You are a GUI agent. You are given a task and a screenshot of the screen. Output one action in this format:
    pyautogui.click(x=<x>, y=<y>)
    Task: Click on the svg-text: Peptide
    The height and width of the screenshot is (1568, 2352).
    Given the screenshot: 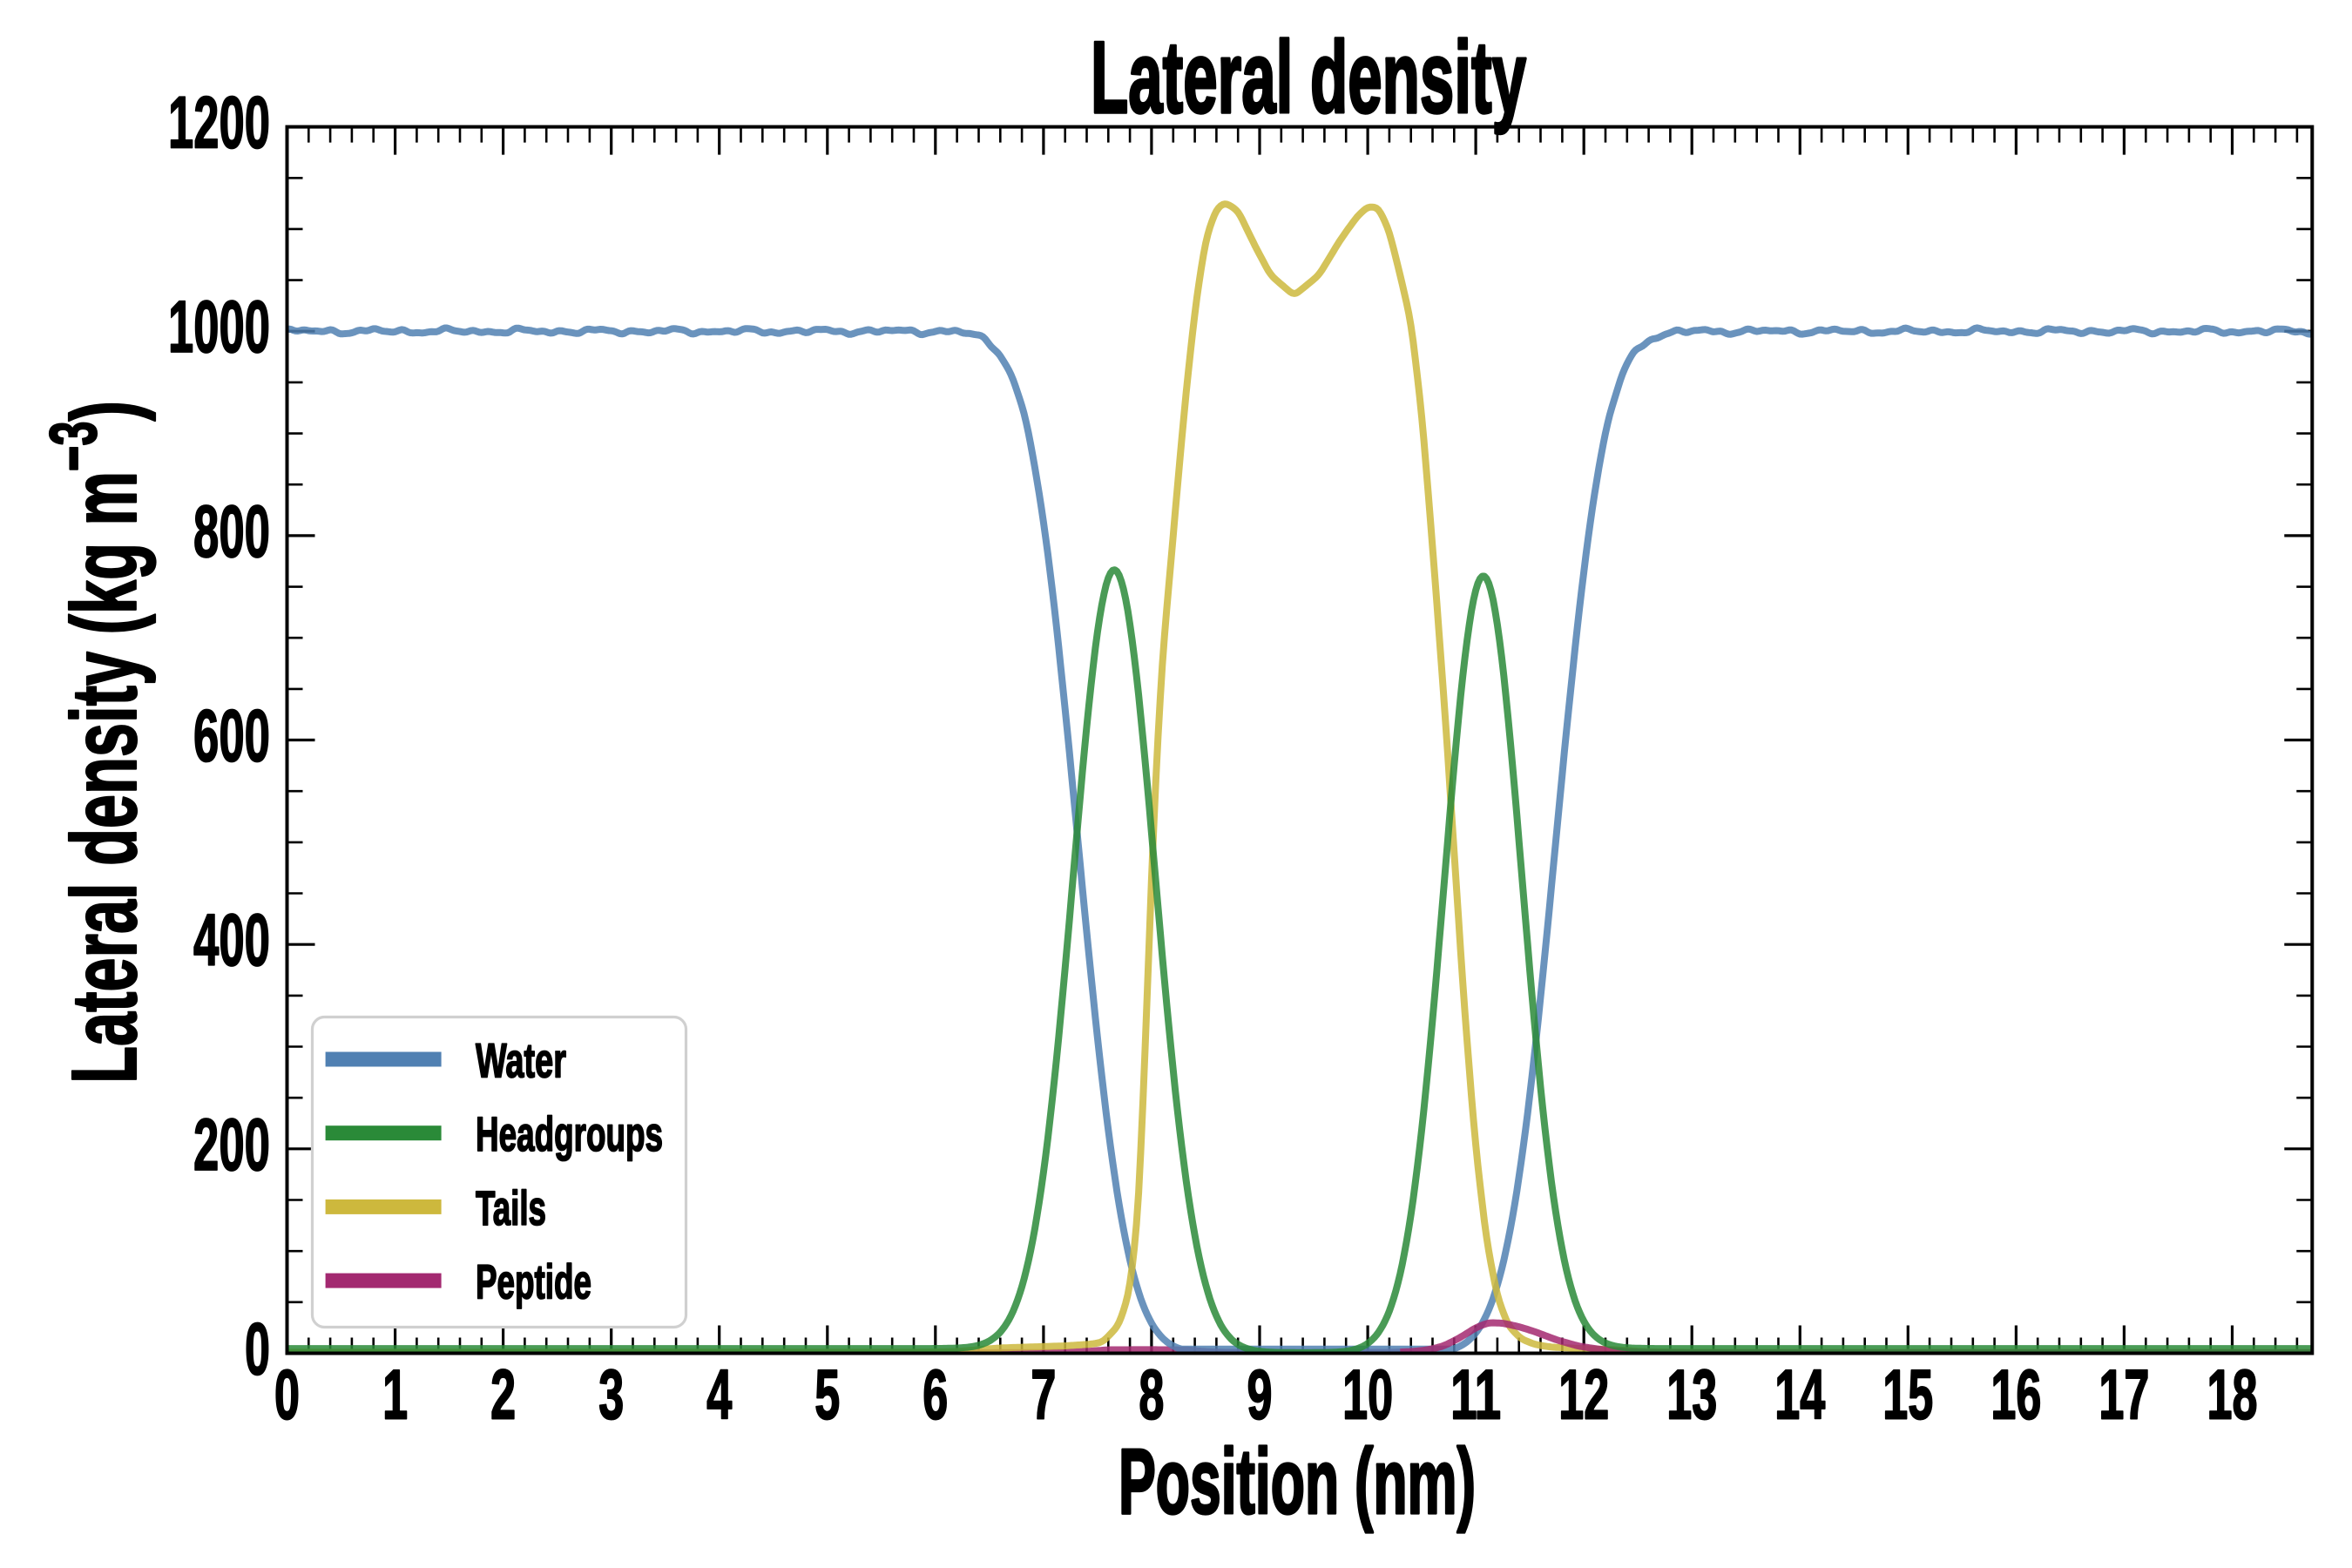 What is the action you would take?
    pyautogui.click(x=533, y=1281)
    